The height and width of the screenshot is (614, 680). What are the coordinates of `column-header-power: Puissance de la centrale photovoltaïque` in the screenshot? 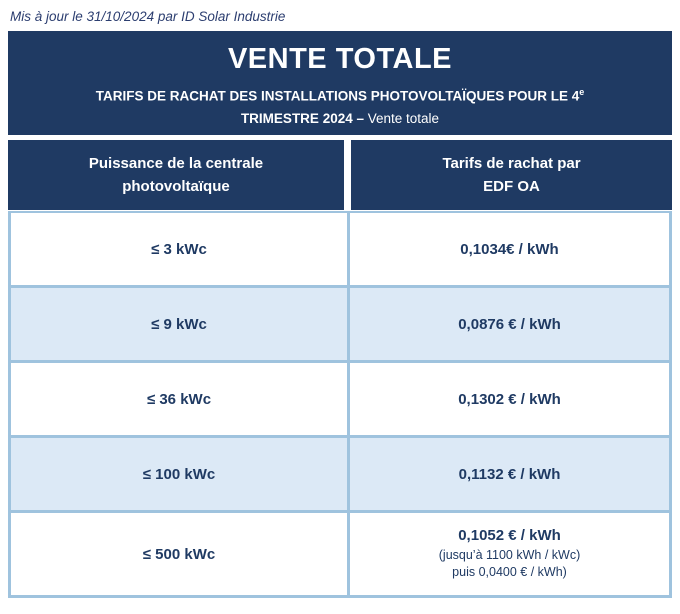 It's located at (176, 175).